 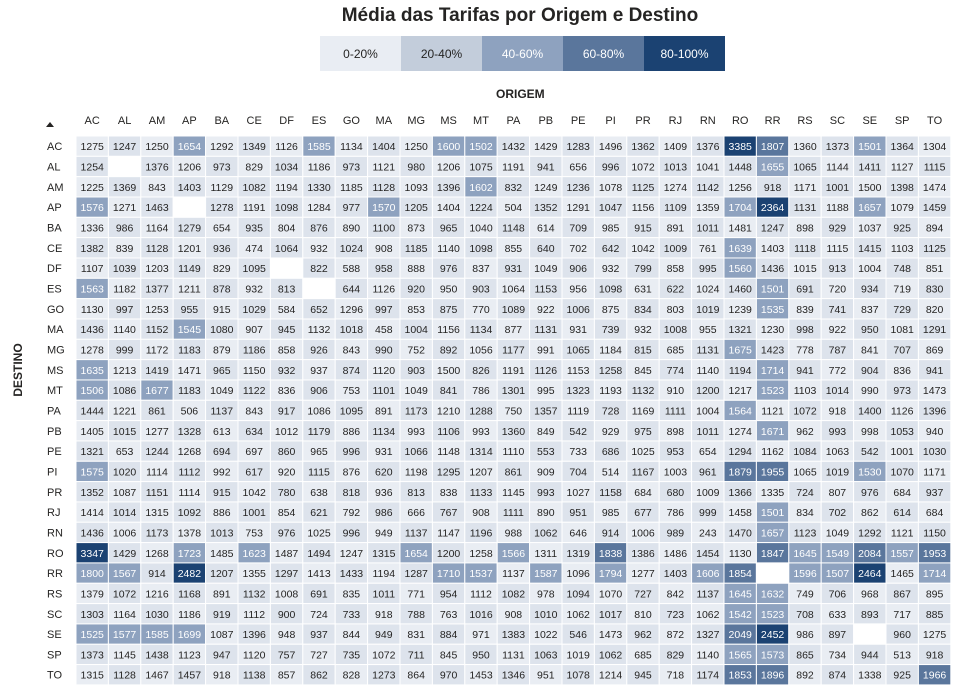 What do you see at coordinates (935, 147) in the screenshot?
I see `cell-value-label: 1304` at bounding box center [935, 147].